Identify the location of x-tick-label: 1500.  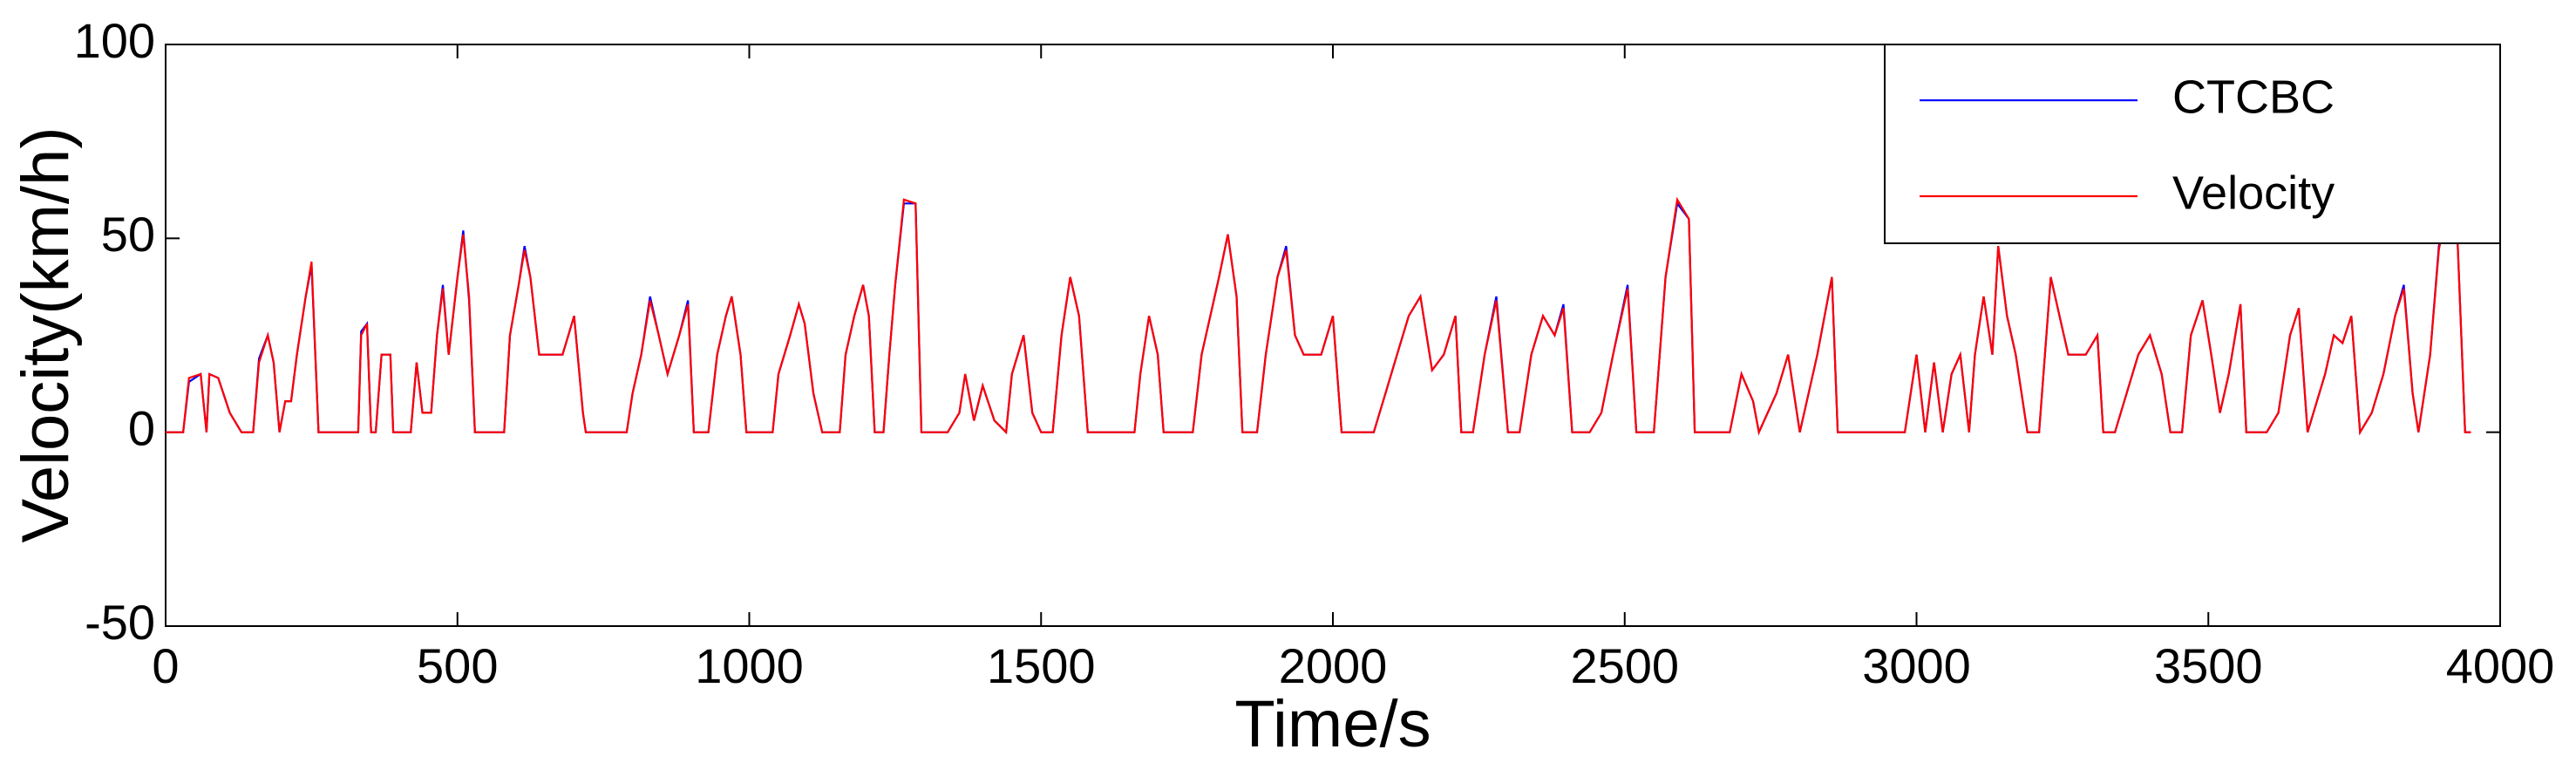
(1041, 665).